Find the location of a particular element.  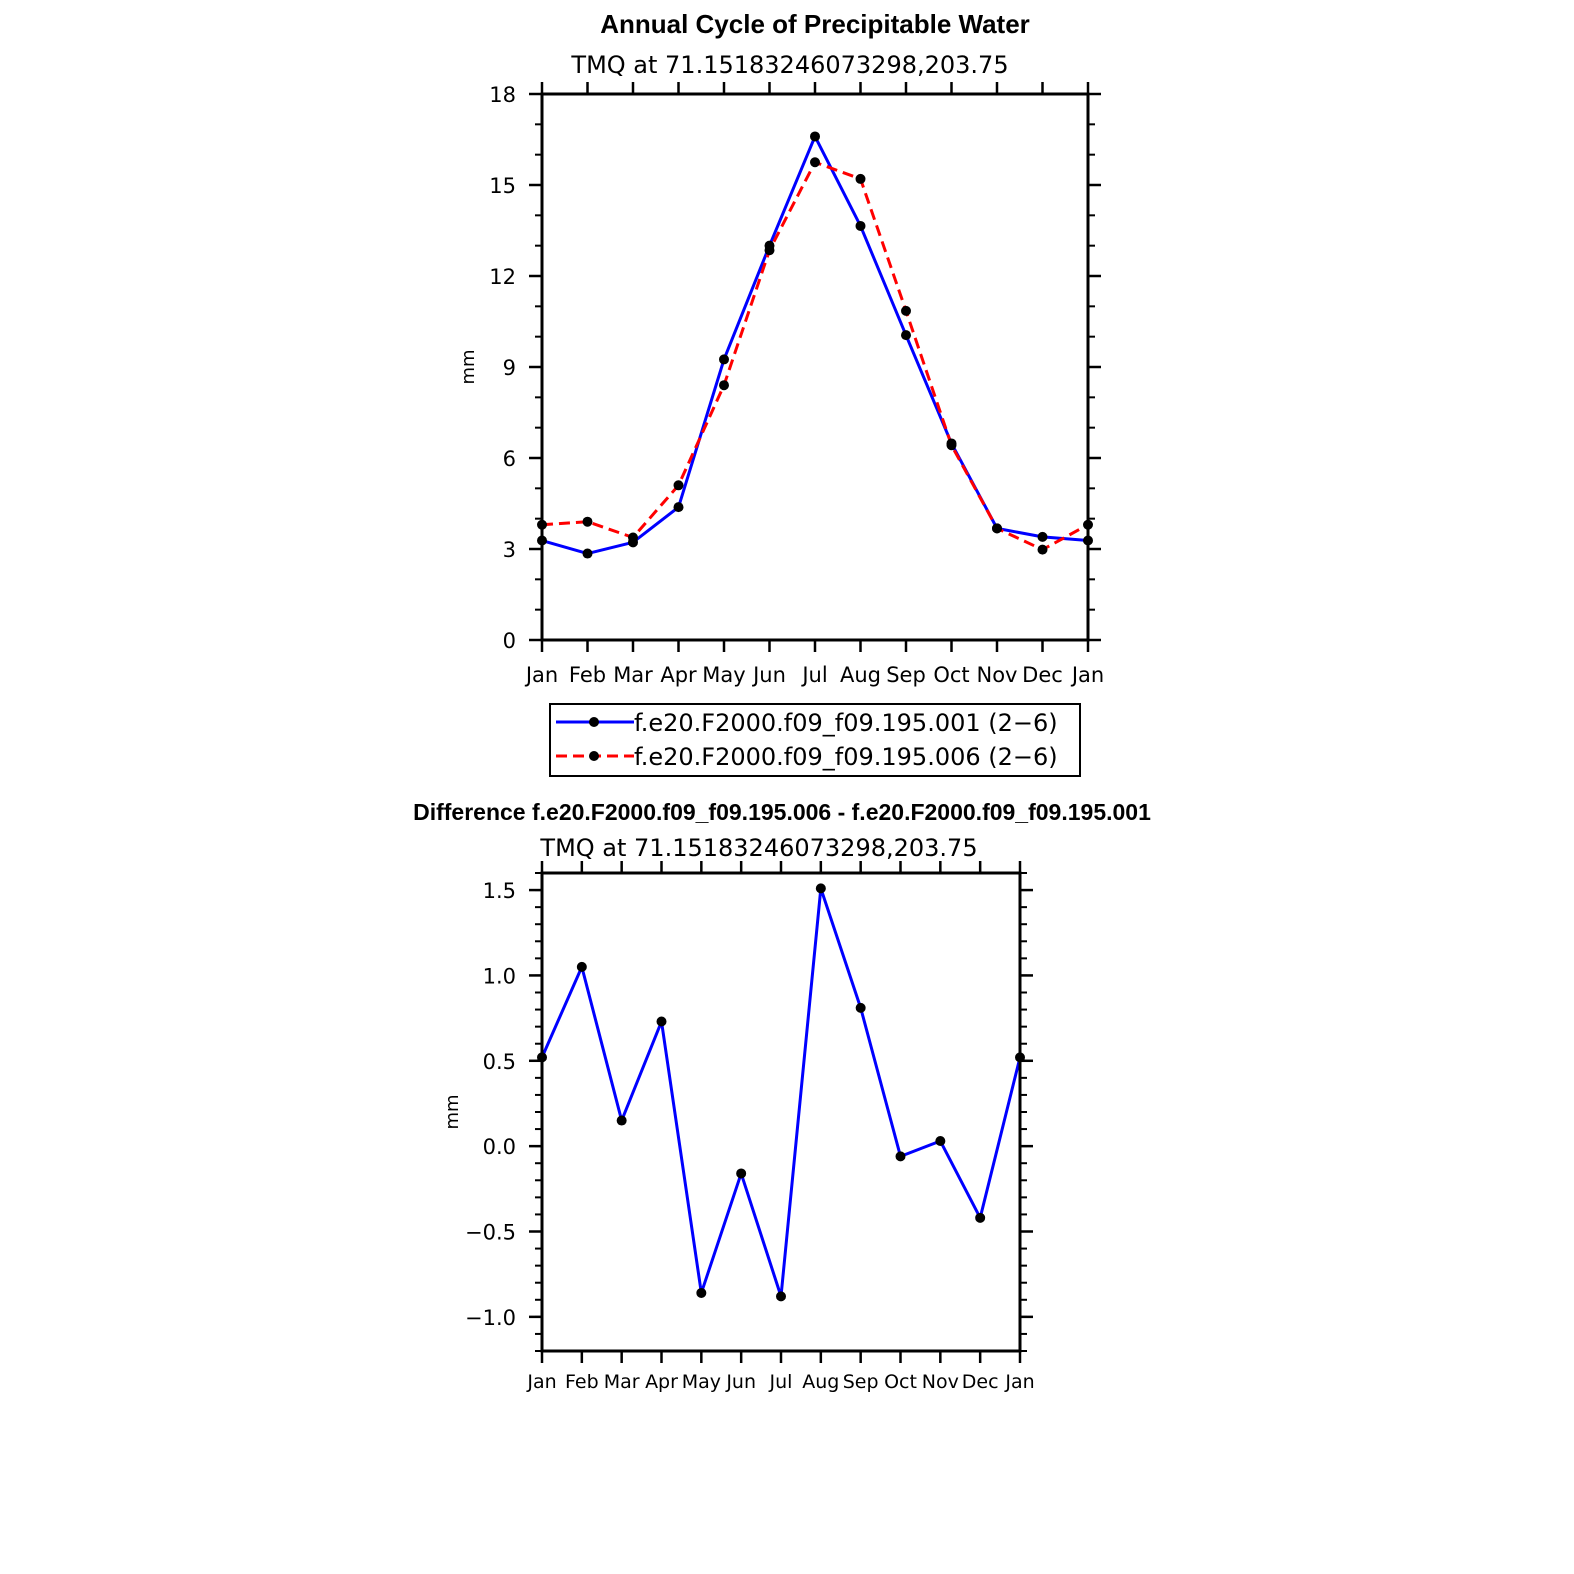

top-chart-subtitle: TMQ at 71.15183246073298,203.75 is located at coordinates (789, 65).